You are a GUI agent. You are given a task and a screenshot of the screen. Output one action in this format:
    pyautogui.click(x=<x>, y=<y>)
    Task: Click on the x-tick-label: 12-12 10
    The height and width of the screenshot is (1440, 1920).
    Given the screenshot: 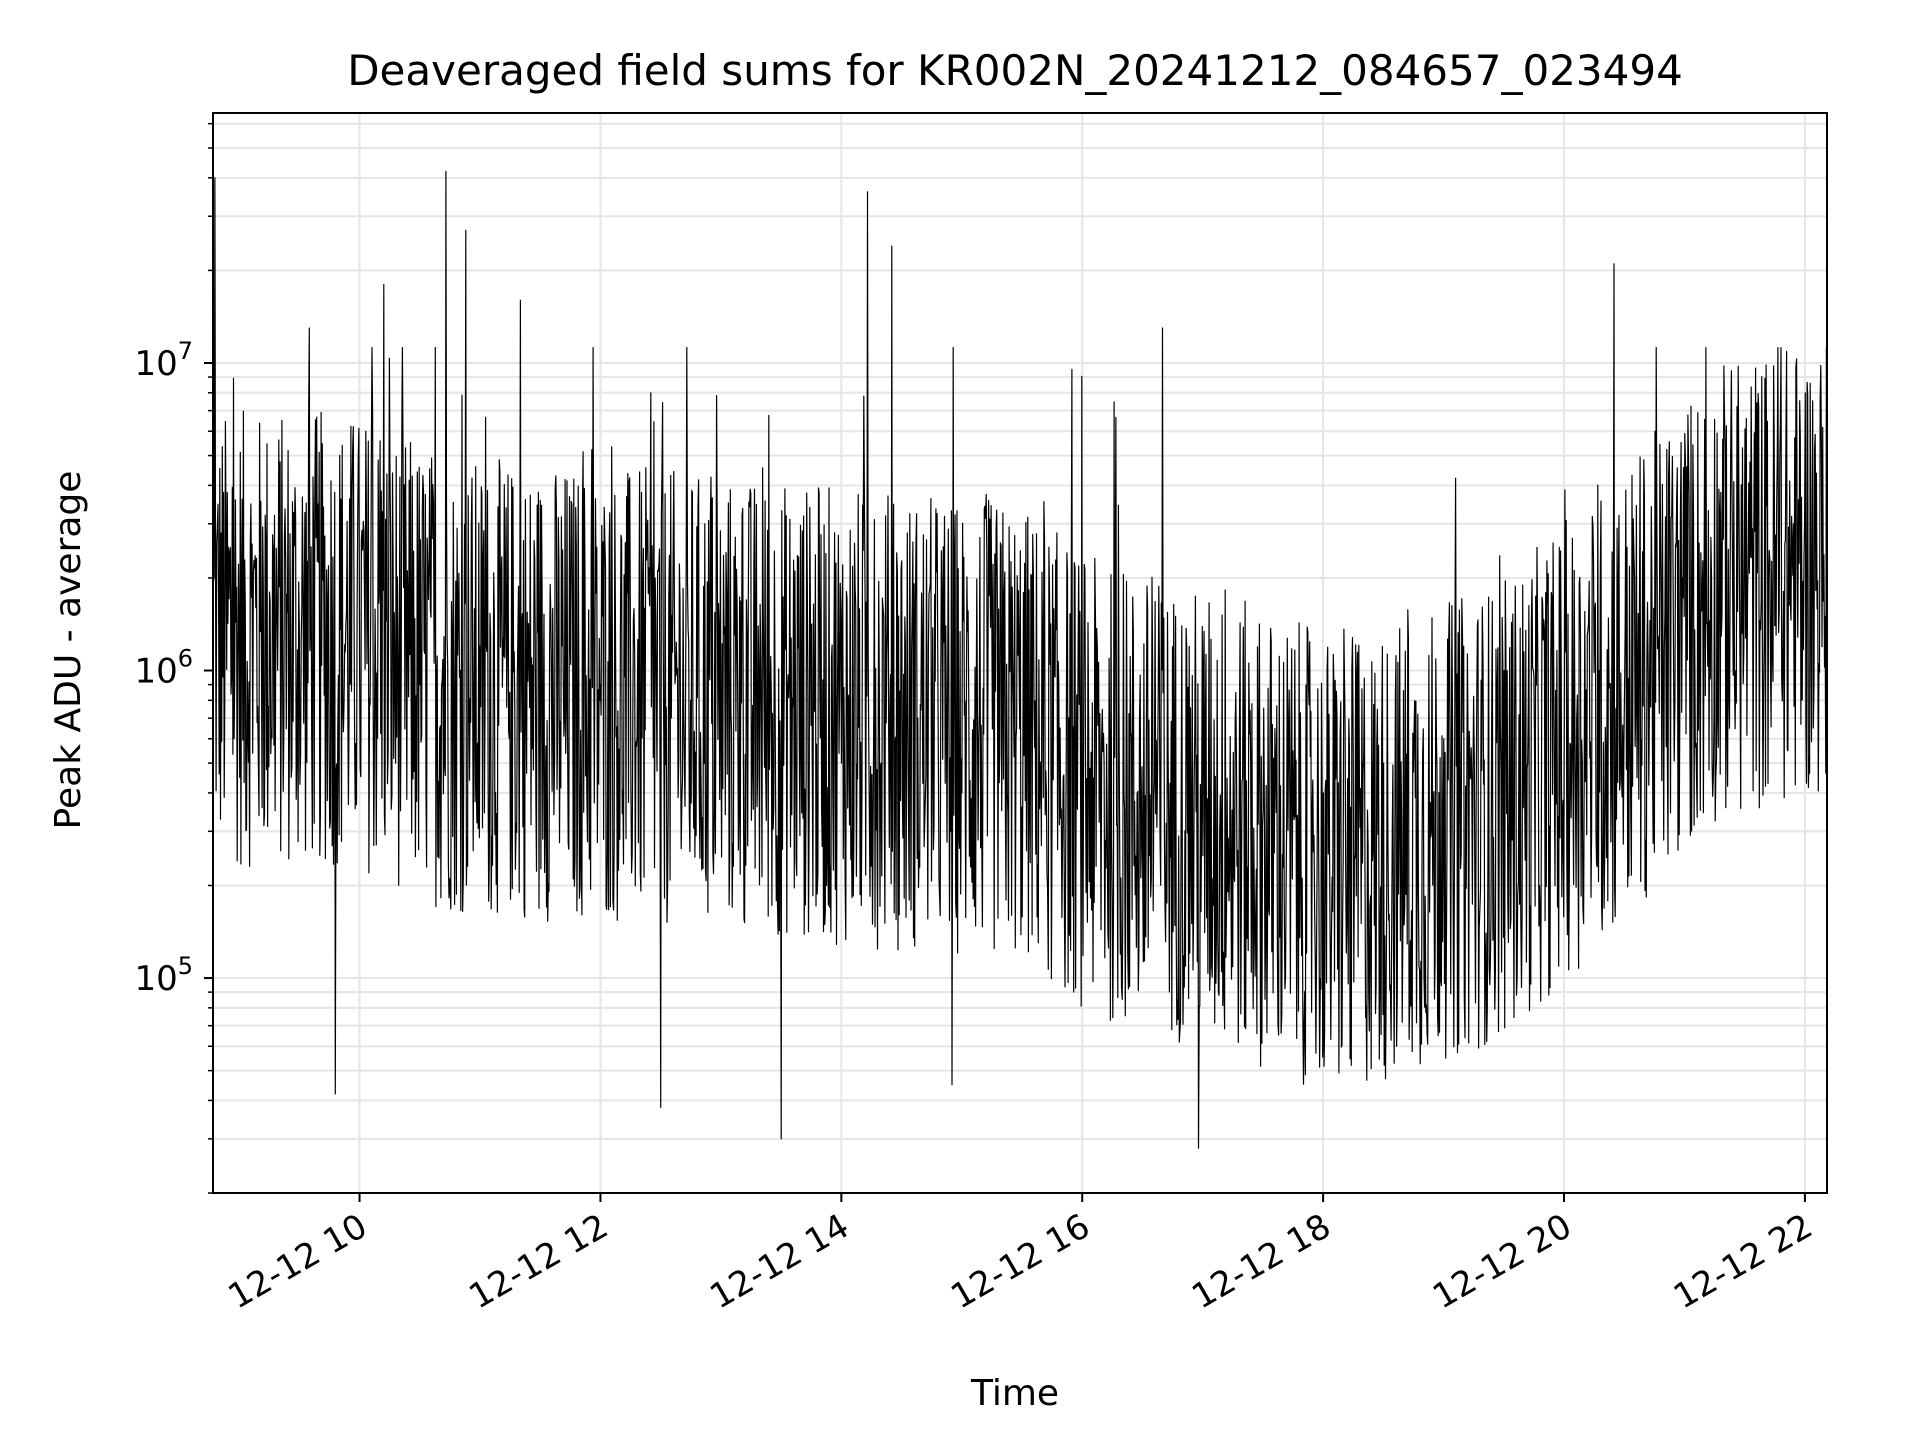 What is the action you would take?
    pyautogui.click(x=298, y=1261)
    